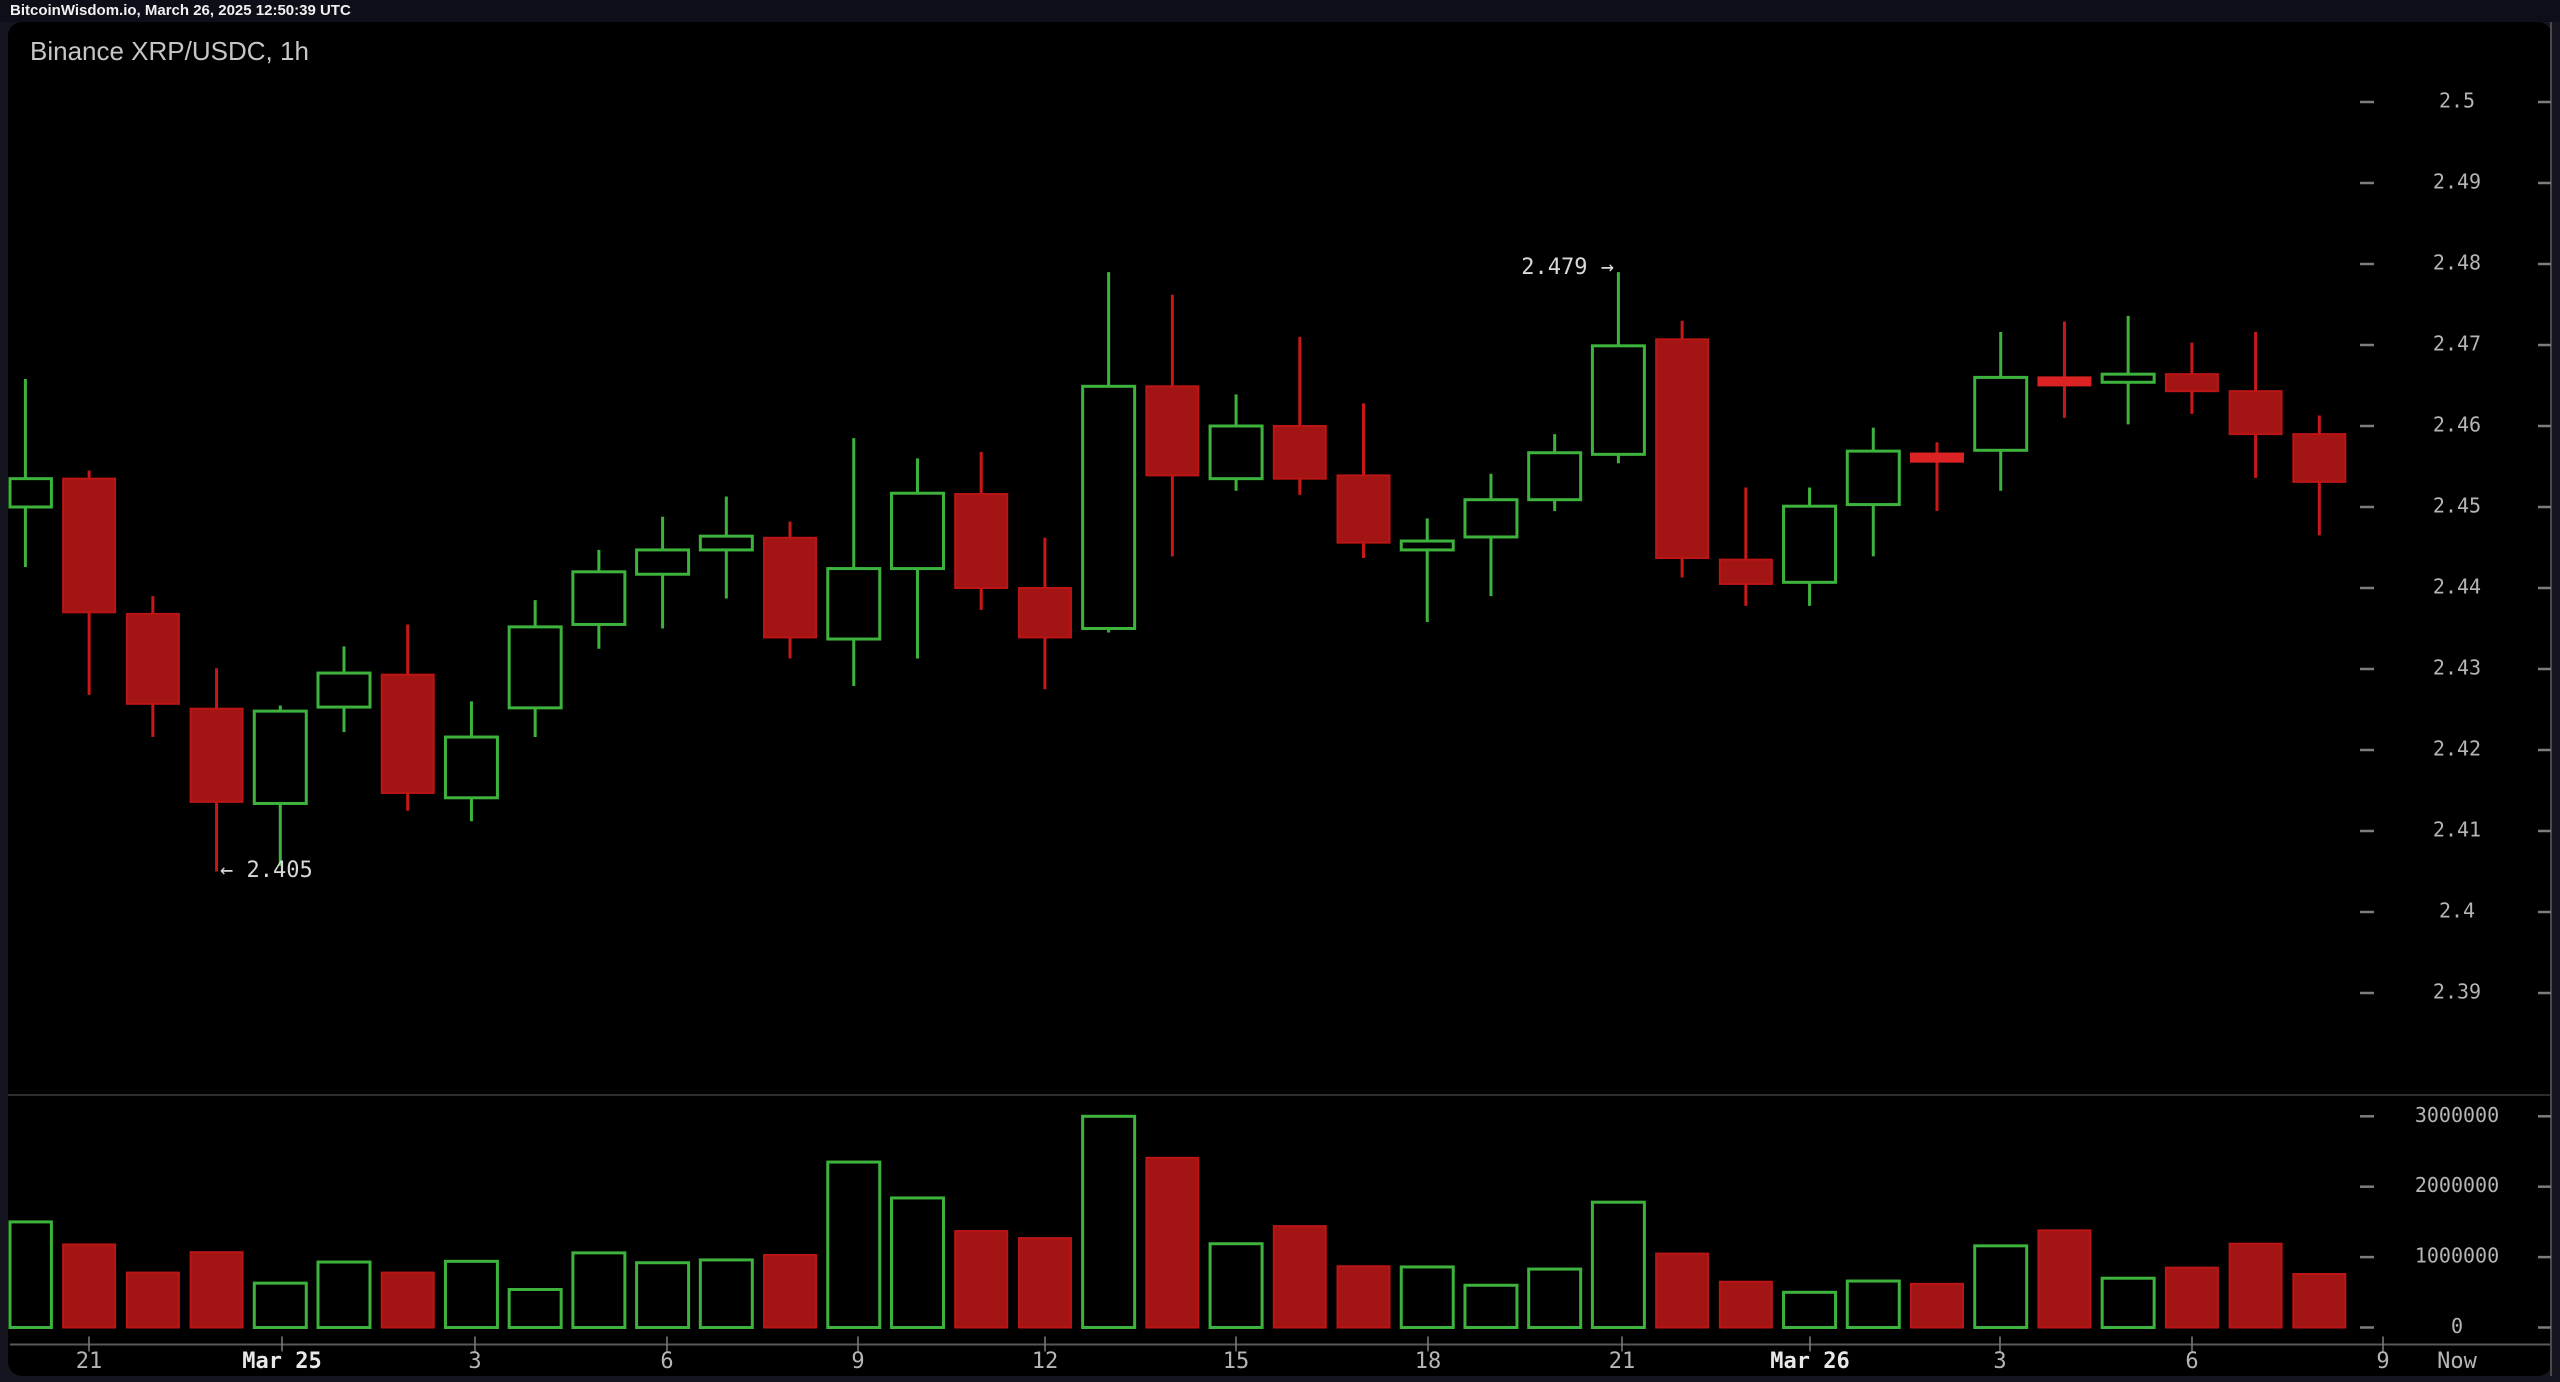 The image size is (2560, 1382). What do you see at coordinates (2457, 830) in the screenshot?
I see `price-axis-label: 2.41` at bounding box center [2457, 830].